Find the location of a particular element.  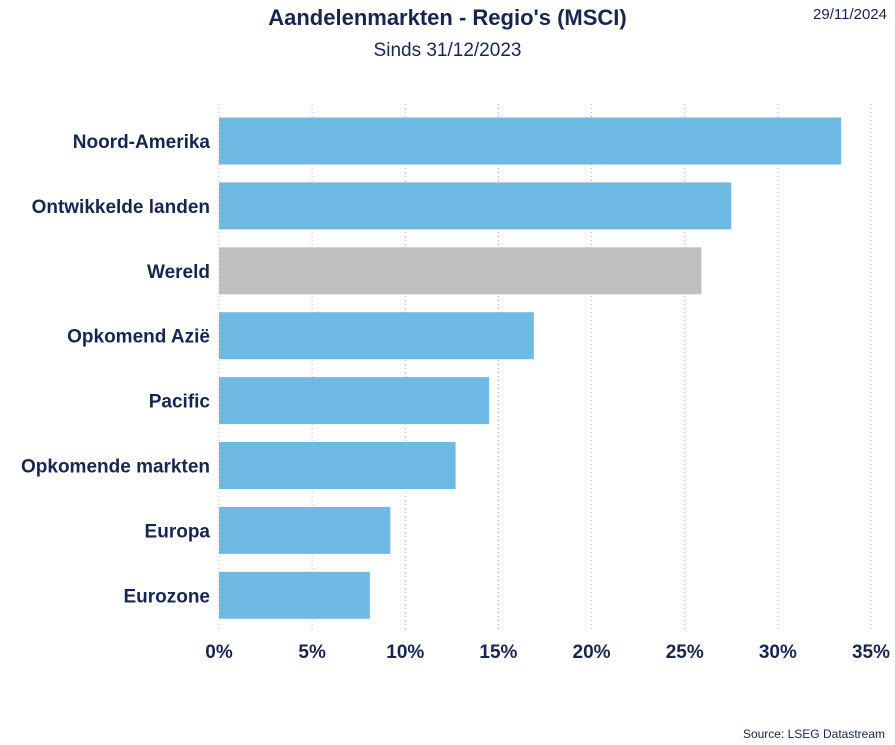

x-tick-label: 10% is located at coordinates (405, 652).